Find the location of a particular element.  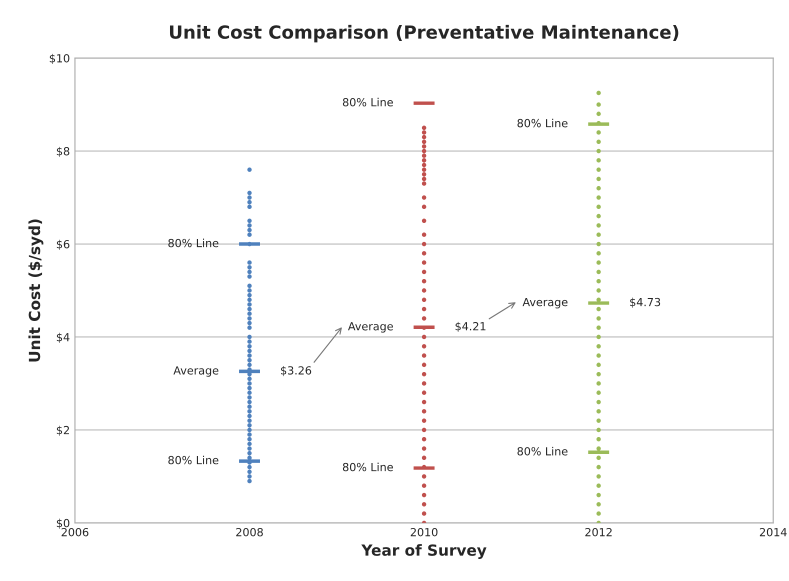

y-axis-title: Unit Cost ($/syd) is located at coordinates (36, 290).